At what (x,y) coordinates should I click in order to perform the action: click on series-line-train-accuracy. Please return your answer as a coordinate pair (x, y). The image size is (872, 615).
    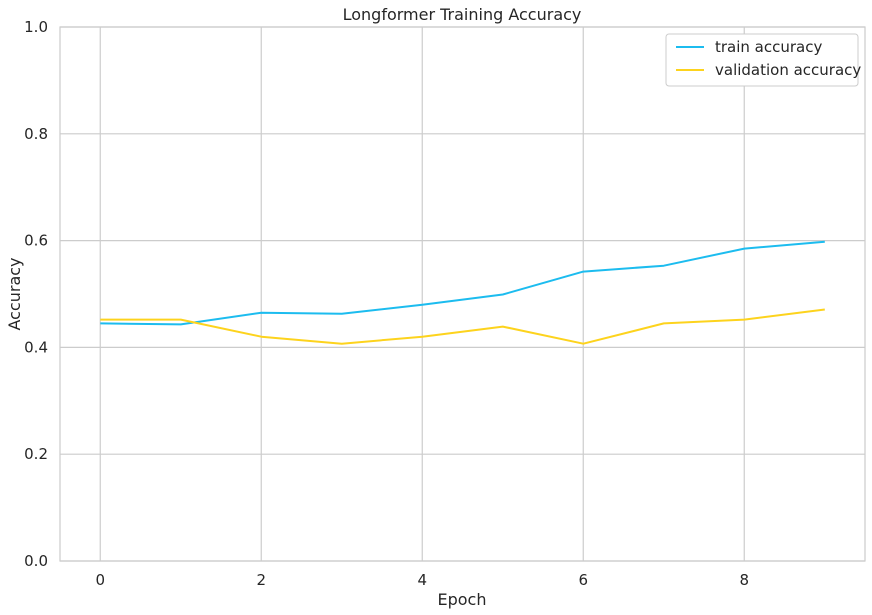
    Looking at the image, I should click on (462, 283).